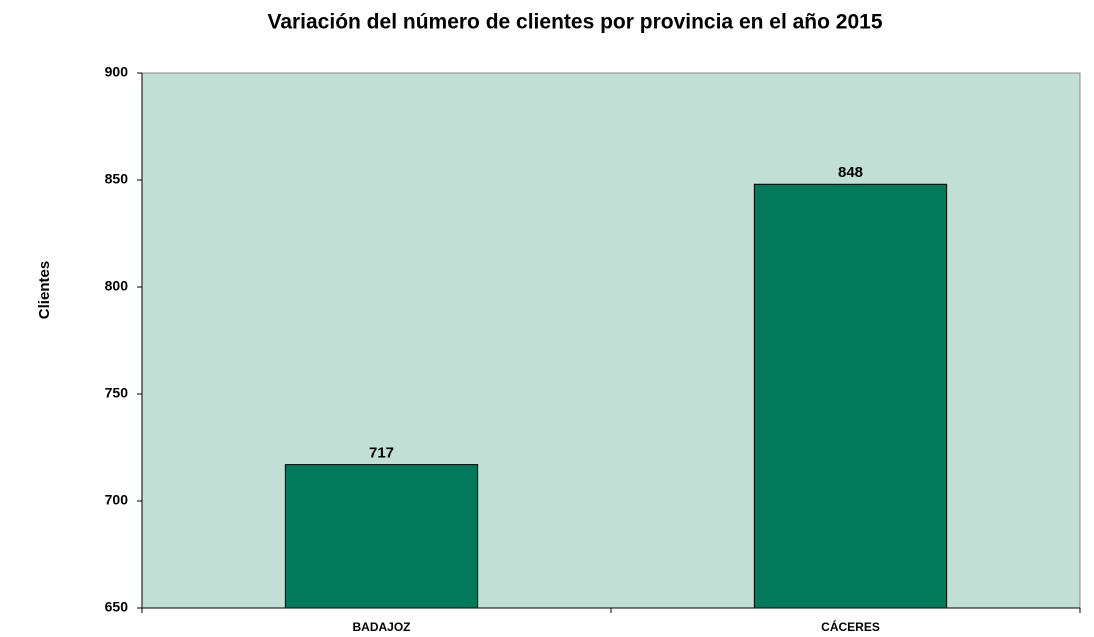  What do you see at coordinates (381, 627) in the screenshot?
I see `x-tick-label: BADAJOZ` at bounding box center [381, 627].